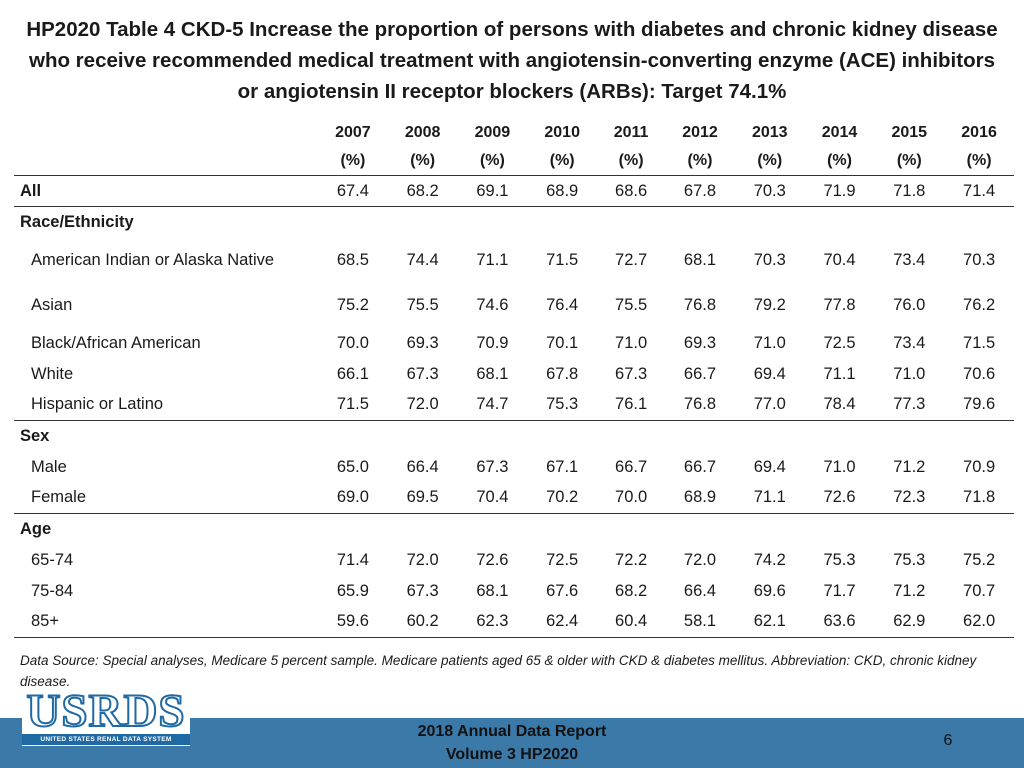  I want to click on report-line-1: 2018 Annual Data Report, so click(512, 731).